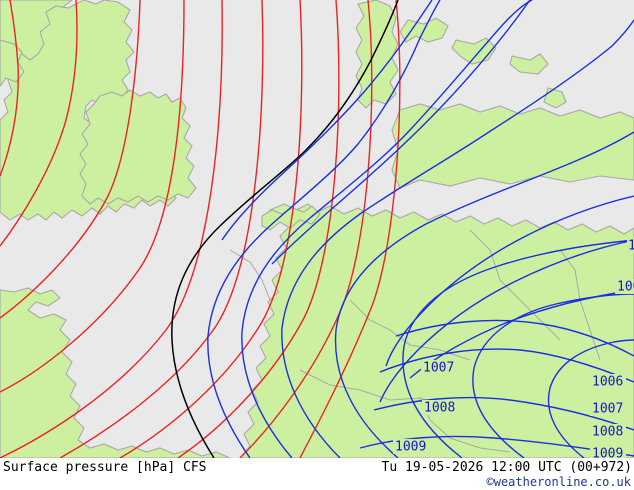 Image resolution: width=634 pixels, height=490 pixels. I want to click on isobar-label: 1005, so click(624, 287).